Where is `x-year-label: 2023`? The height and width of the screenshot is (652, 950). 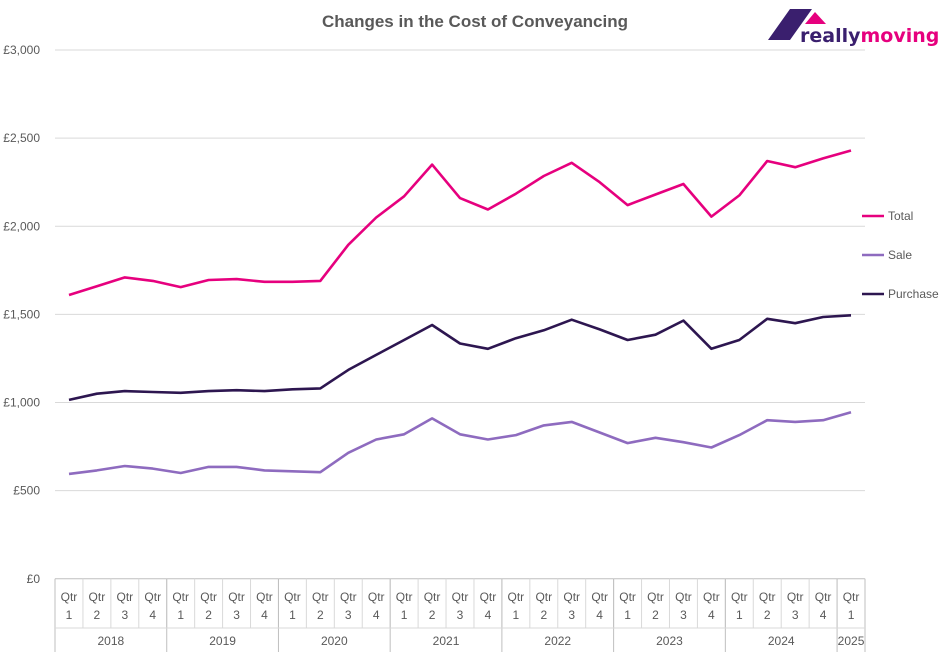
x-year-label: 2023 is located at coordinates (669, 641).